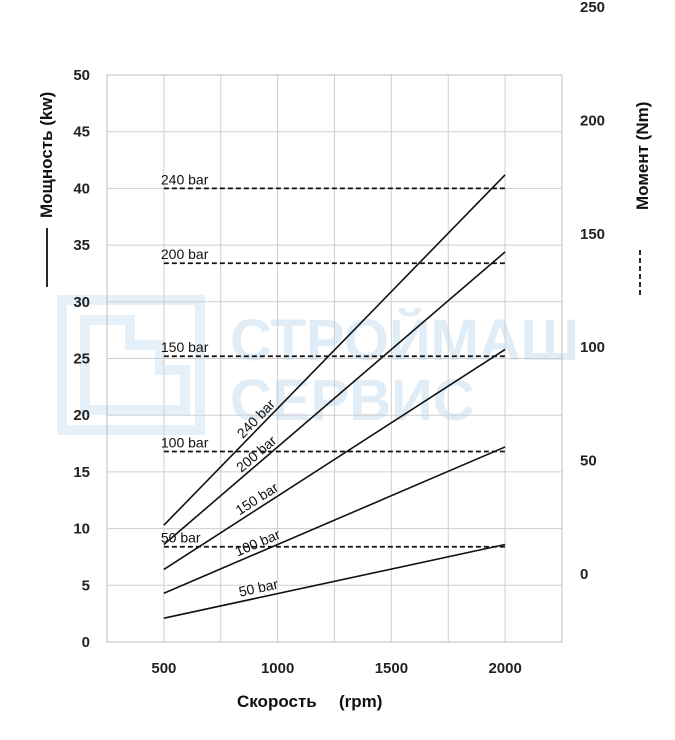  Describe the element at coordinates (86, 585) in the screenshot. I see `y-tick-label: 5` at that location.